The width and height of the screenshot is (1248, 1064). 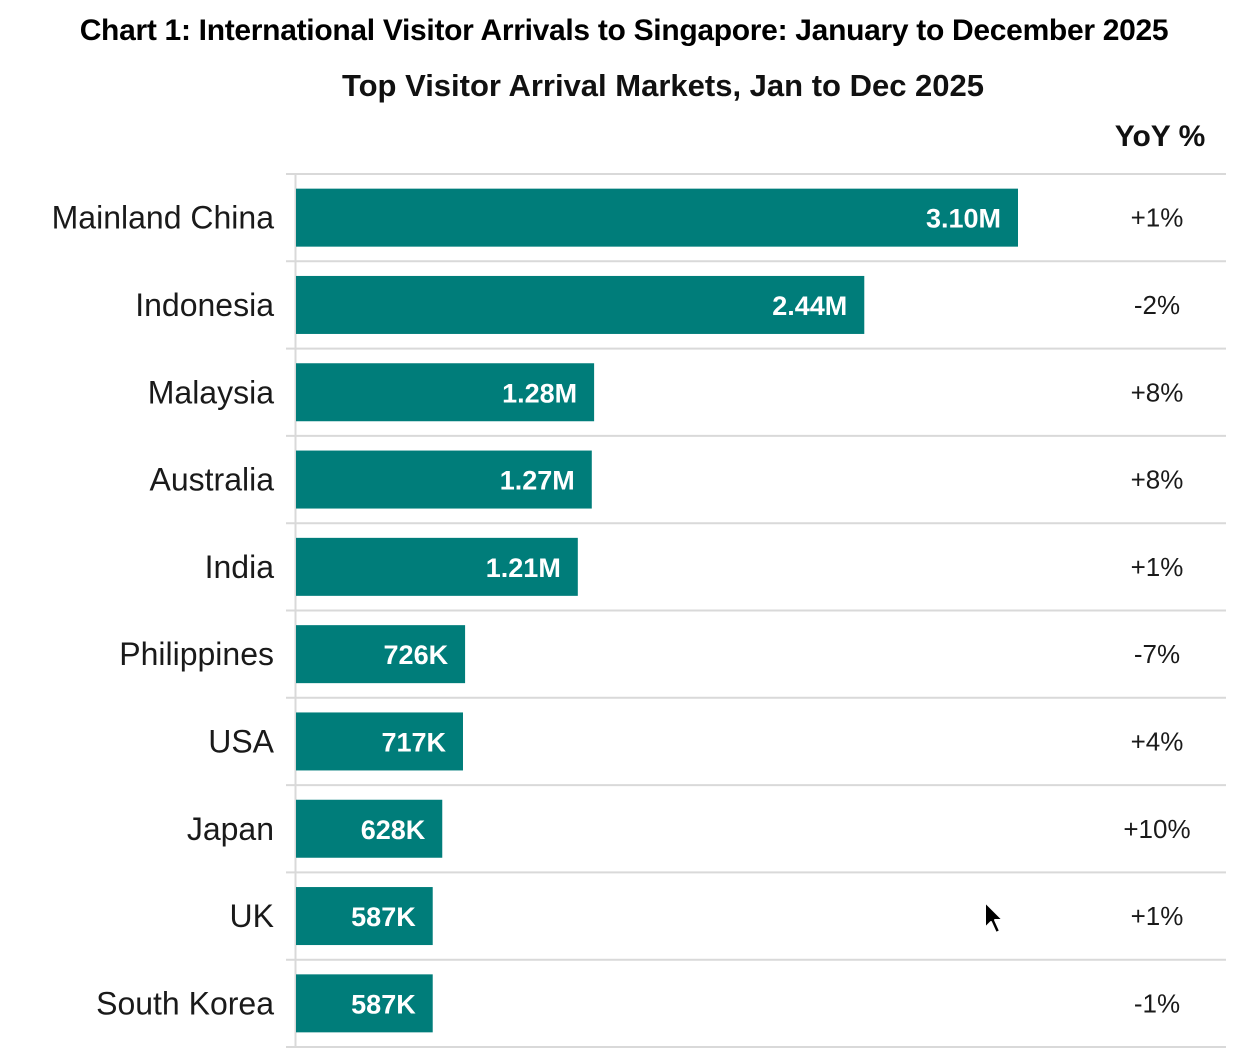 What do you see at coordinates (1157, 654) in the screenshot?
I see `yoy-value: -7%` at bounding box center [1157, 654].